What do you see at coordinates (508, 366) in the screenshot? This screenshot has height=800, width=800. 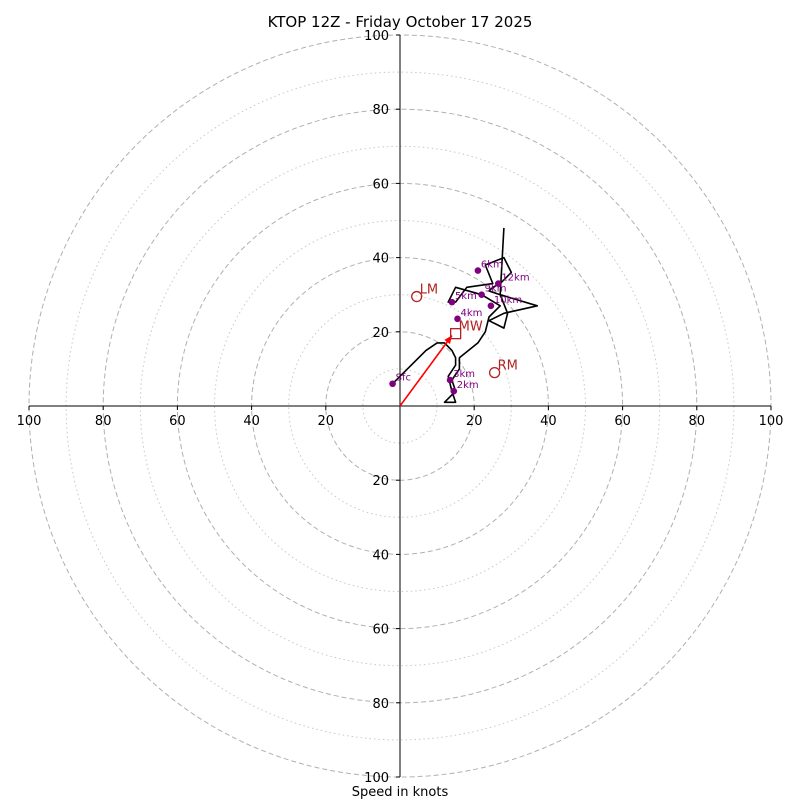 I see `motion-marker-label: RM` at bounding box center [508, 366].